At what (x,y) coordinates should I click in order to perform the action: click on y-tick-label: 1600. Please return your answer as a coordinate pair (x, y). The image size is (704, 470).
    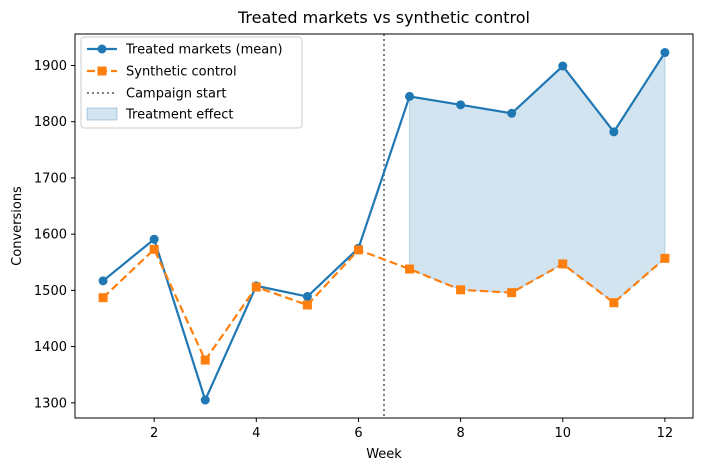
    Looking at the image, I should click on (50, 235).